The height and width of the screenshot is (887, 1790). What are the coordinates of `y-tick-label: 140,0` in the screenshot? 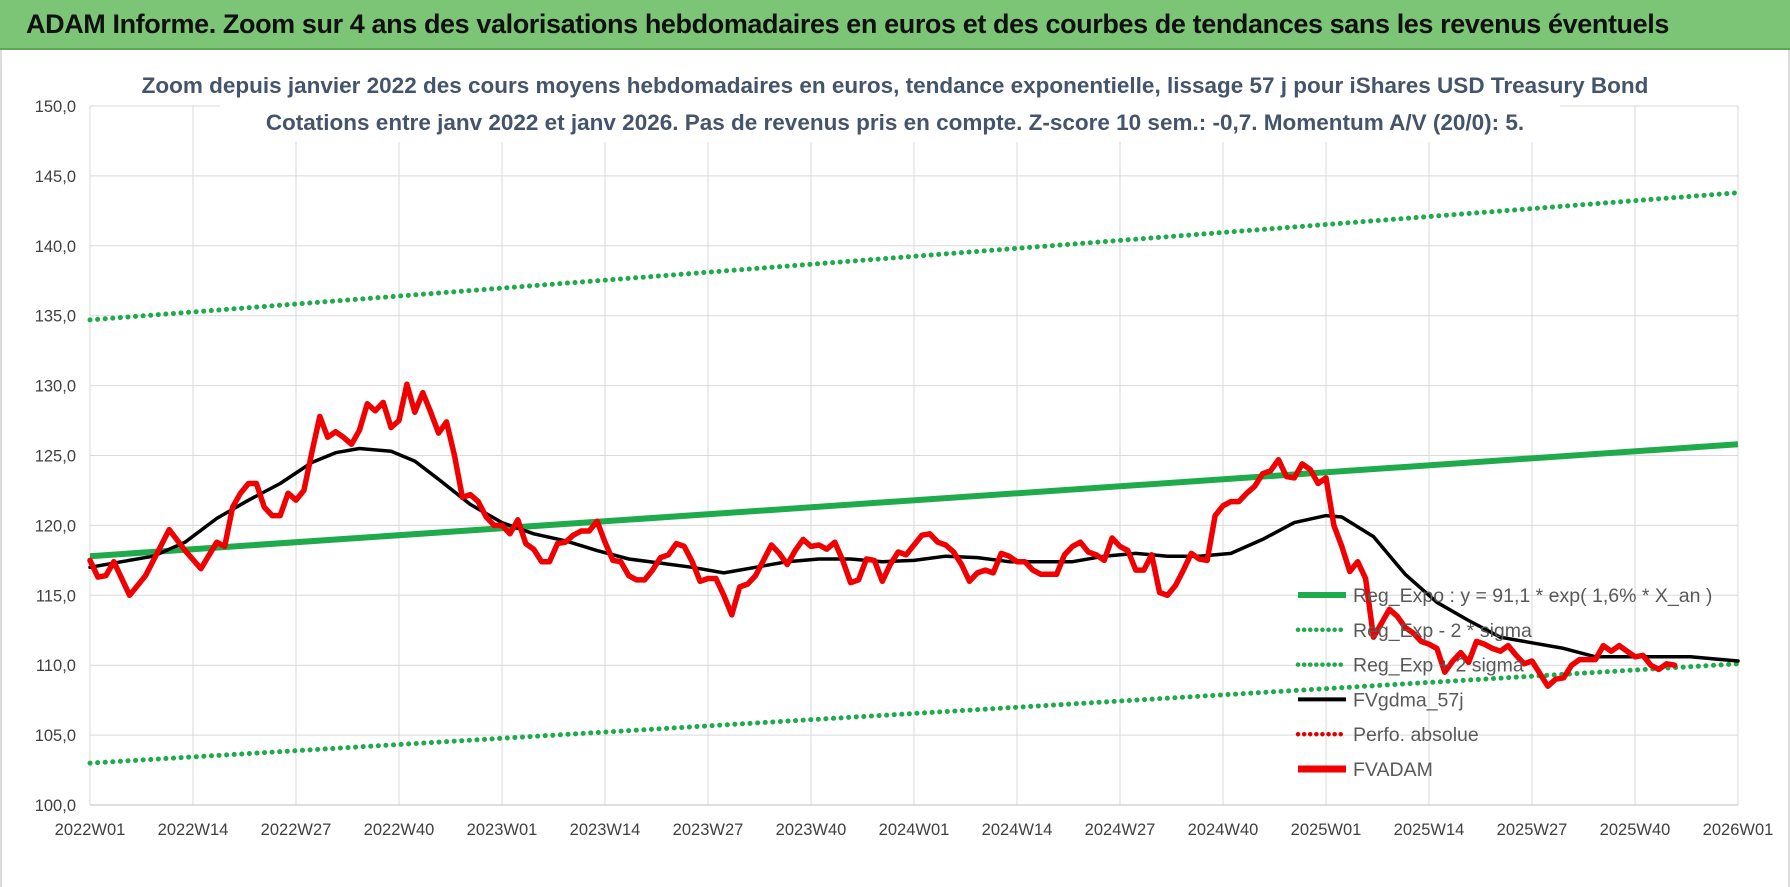 It's located at (55, 247).